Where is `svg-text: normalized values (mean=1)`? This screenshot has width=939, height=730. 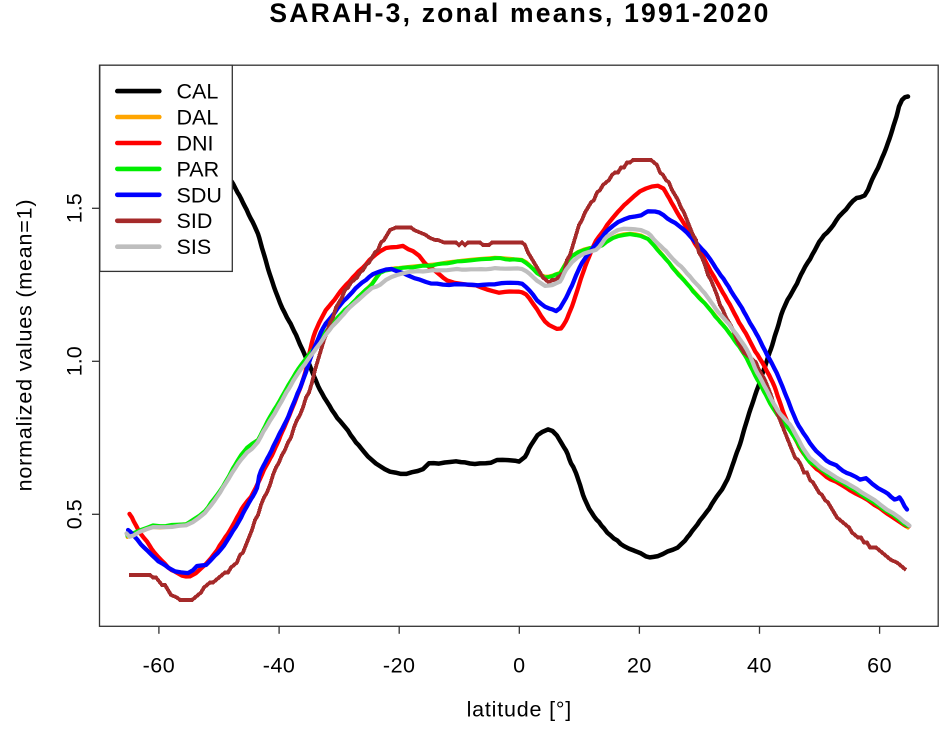
svg-text: normalized values (mean=1) is located at coordinates (25, 345).